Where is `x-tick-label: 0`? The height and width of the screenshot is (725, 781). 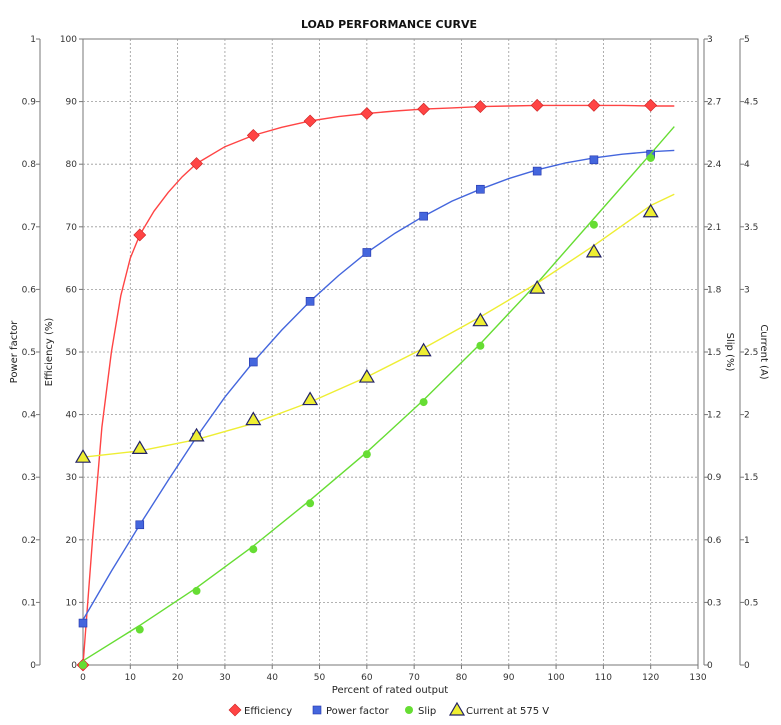
x-tick-label: 0 is located at coordinates (83, 678).